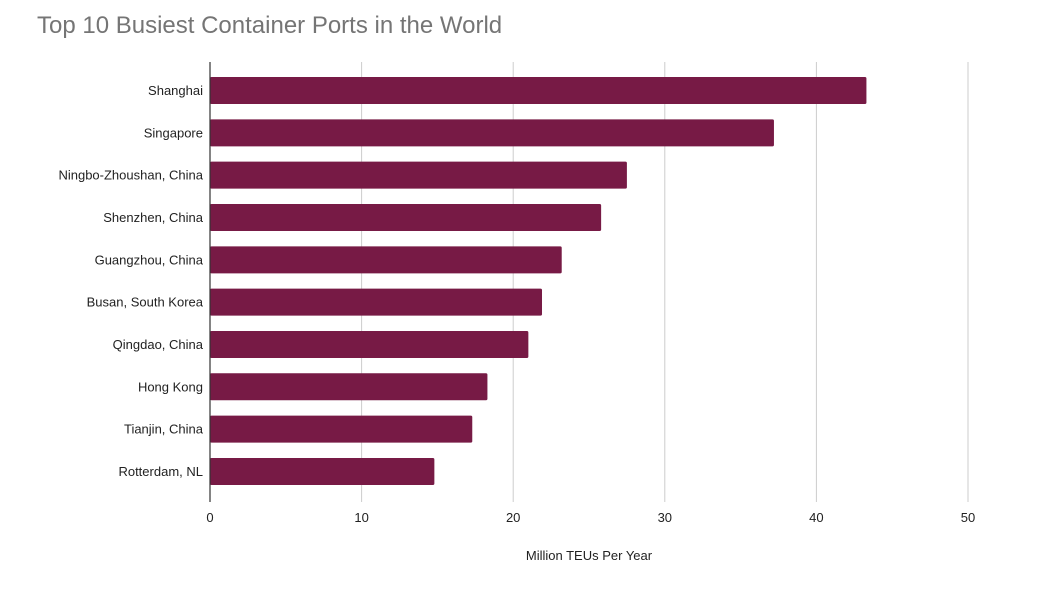 This screenshot has width=1045, height=596. I want to click on x-tick-label: 20, so click(513, 517).